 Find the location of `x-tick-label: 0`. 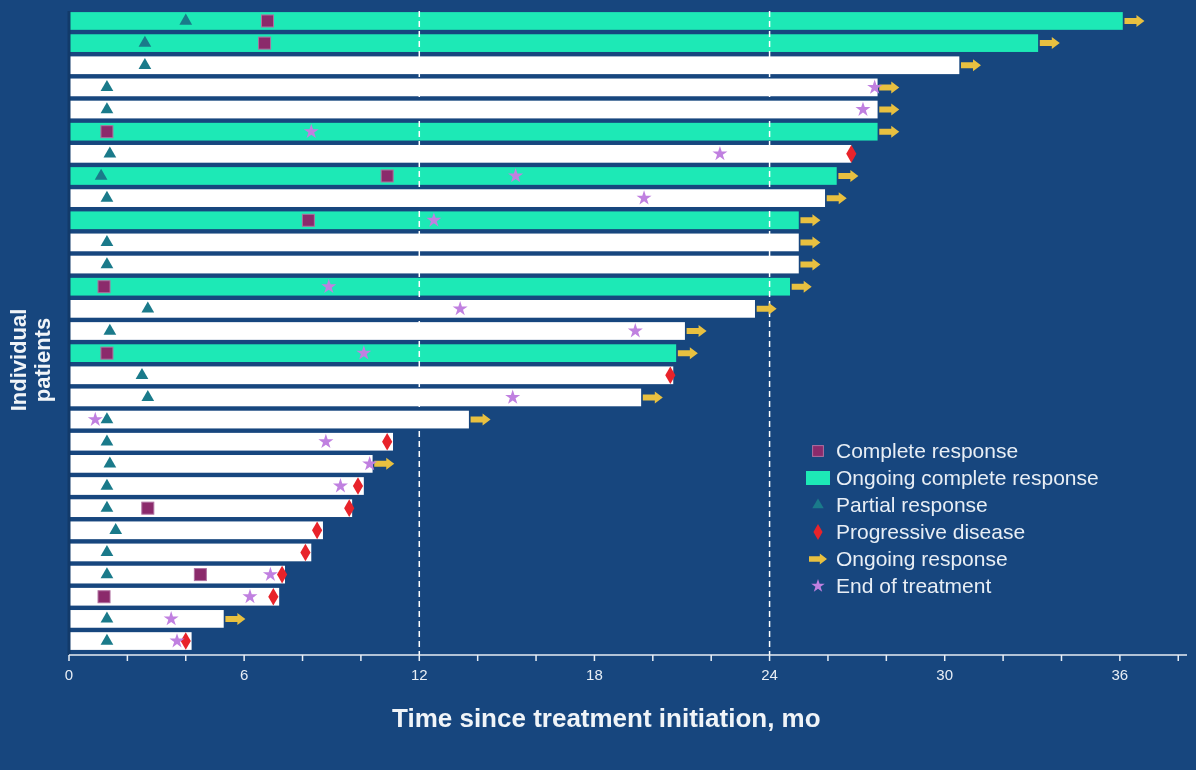

x-tick-label: 0 is located at coordinates (69, 674).